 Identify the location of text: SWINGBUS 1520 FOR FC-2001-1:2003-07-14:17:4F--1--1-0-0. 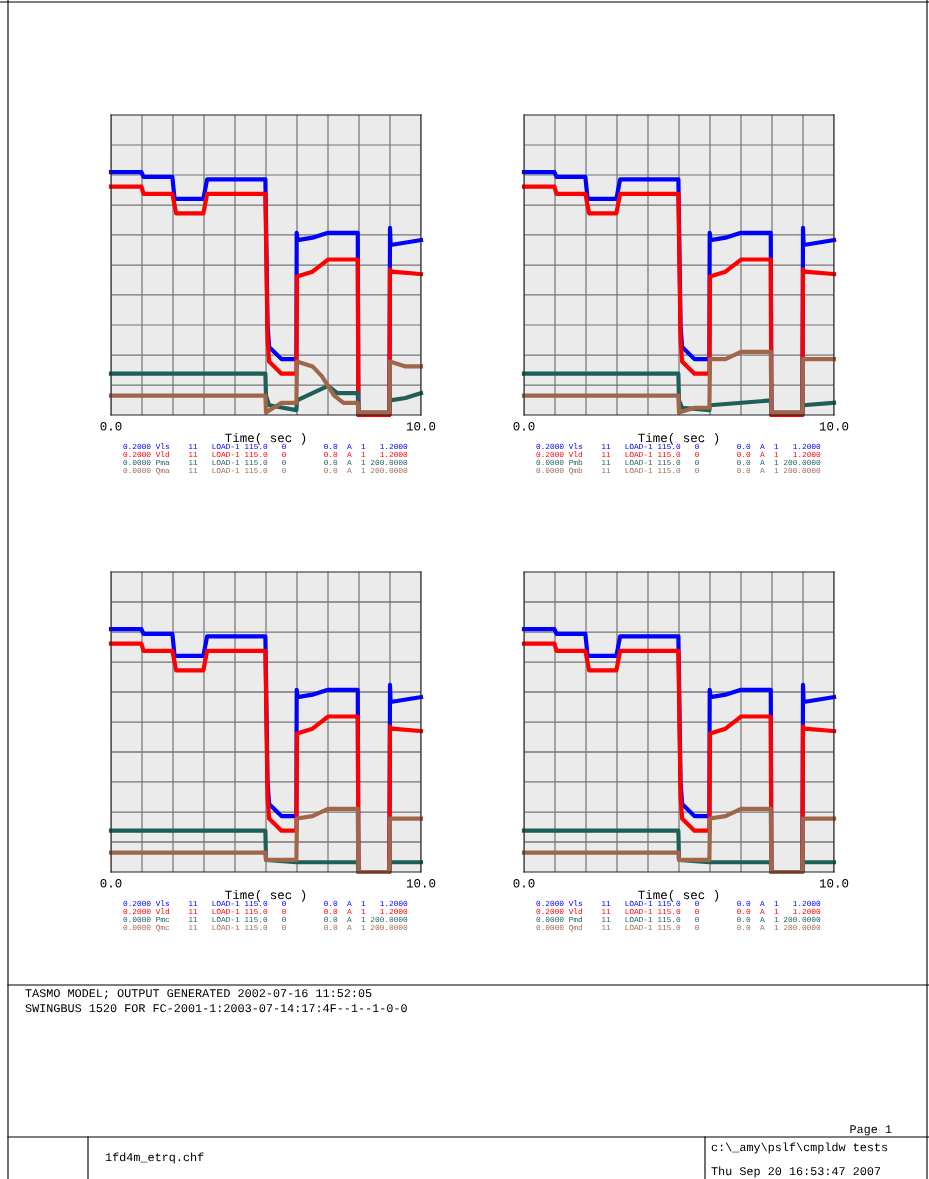
(216, 1008).